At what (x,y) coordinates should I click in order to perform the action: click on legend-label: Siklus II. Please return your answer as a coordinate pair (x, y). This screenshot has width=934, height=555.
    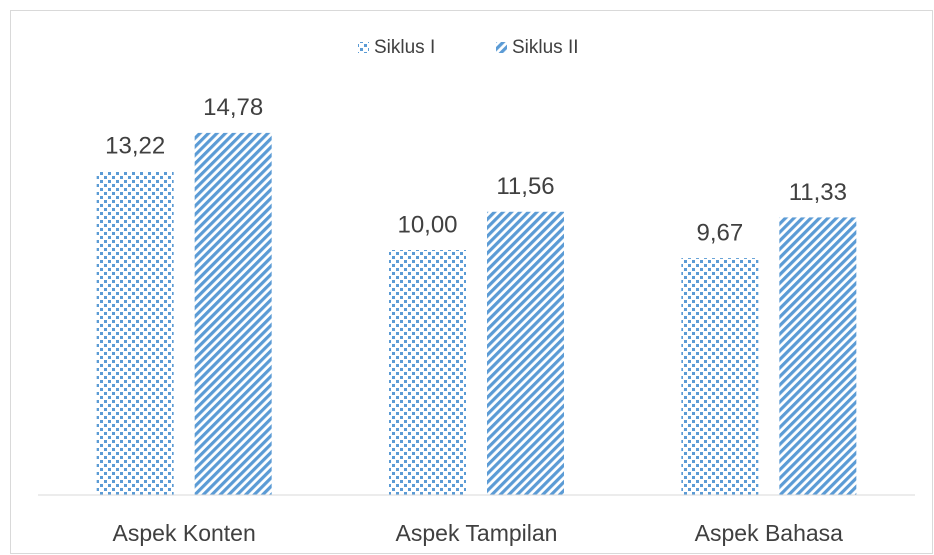
    Looking at the image, I should click on (545, 47).